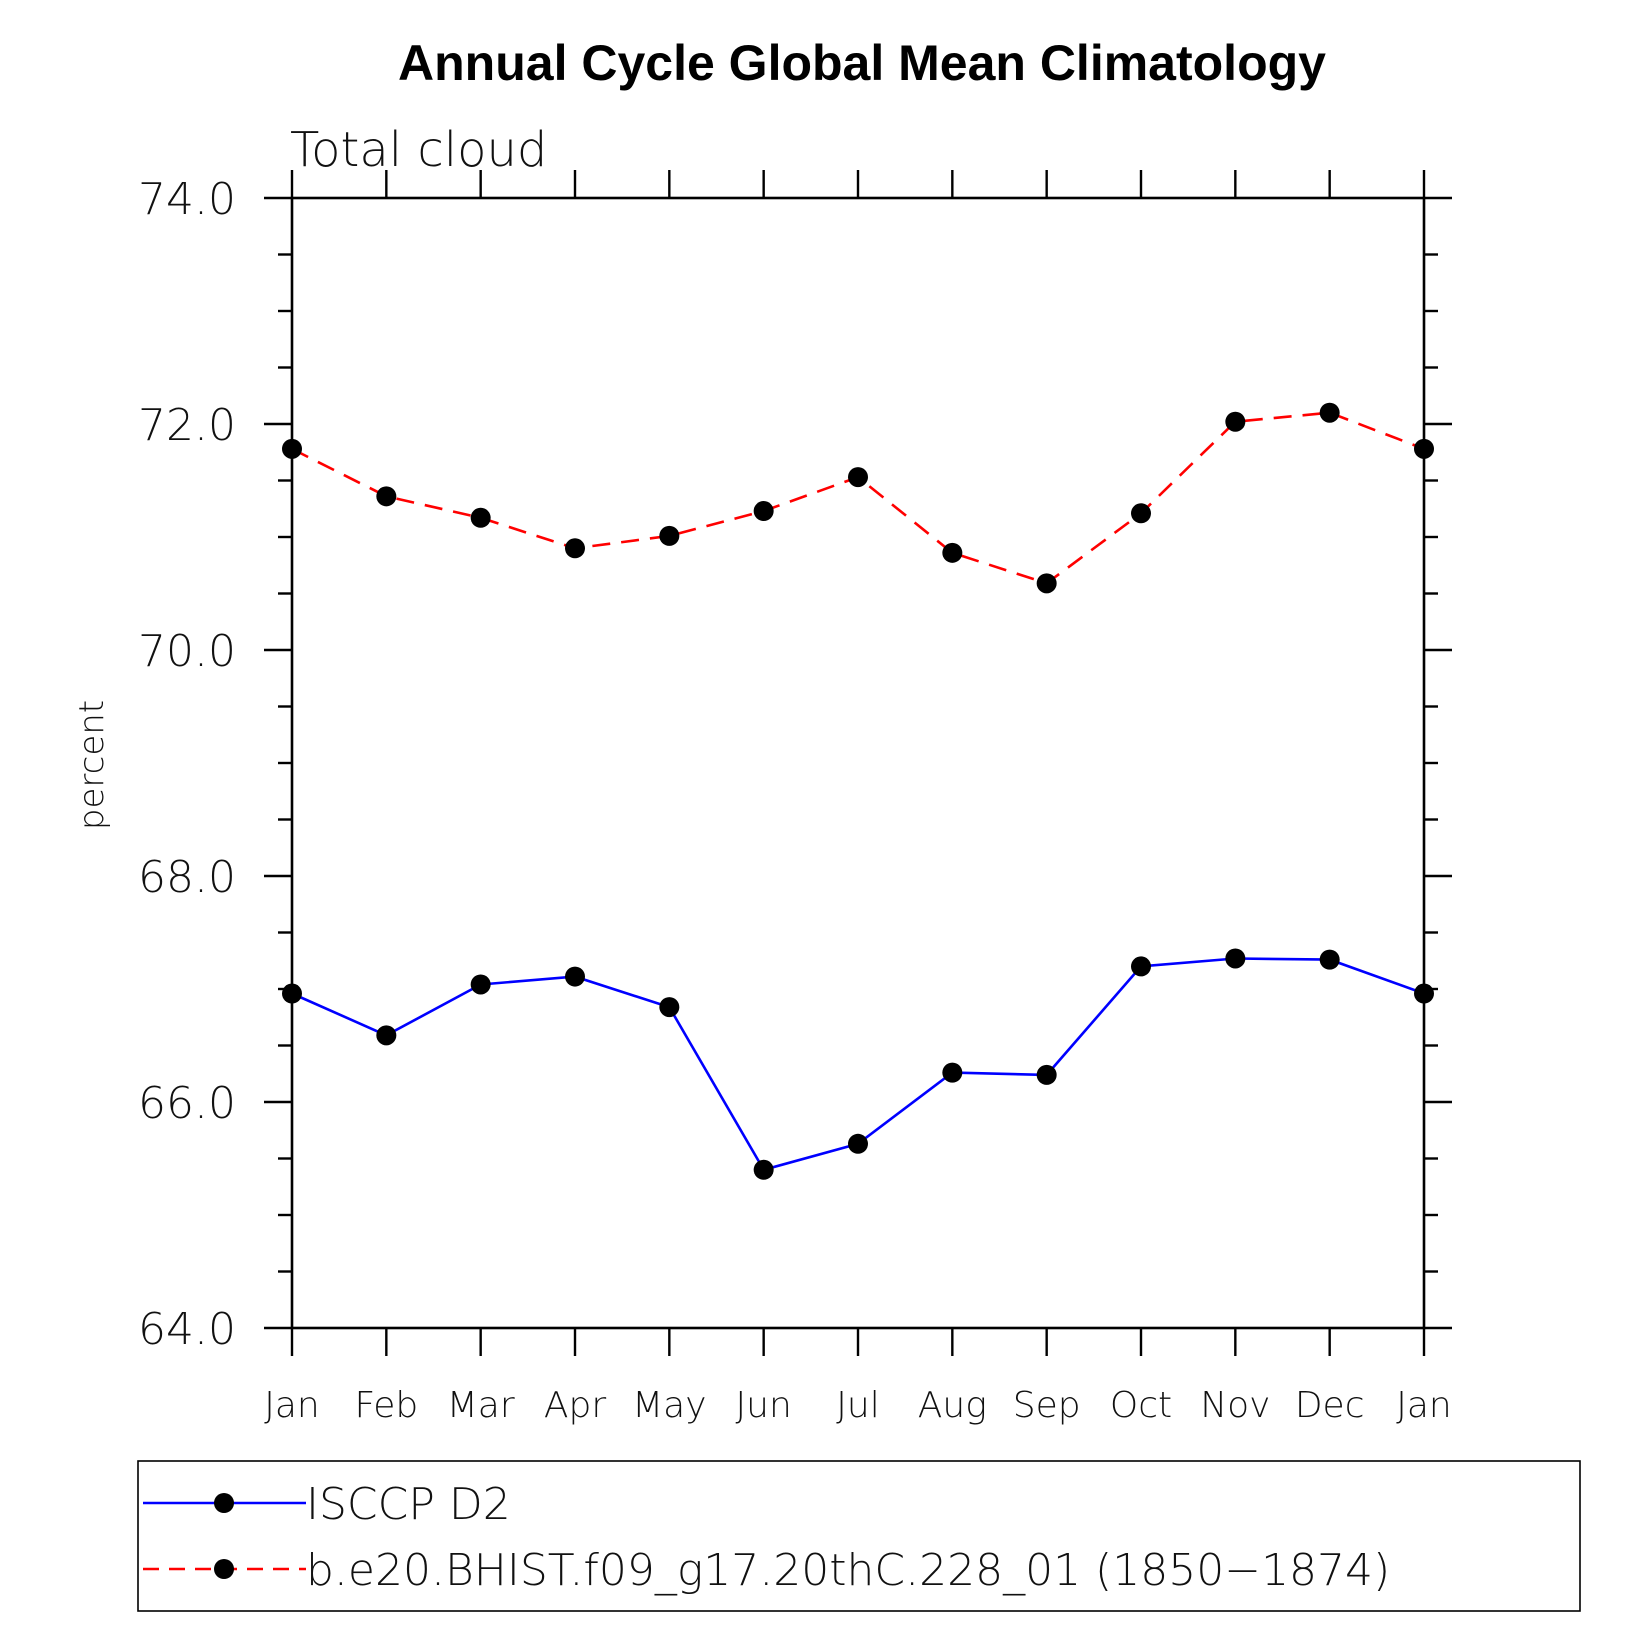  I want to click on y-tick-label: 64.0, so click(187, 1329).